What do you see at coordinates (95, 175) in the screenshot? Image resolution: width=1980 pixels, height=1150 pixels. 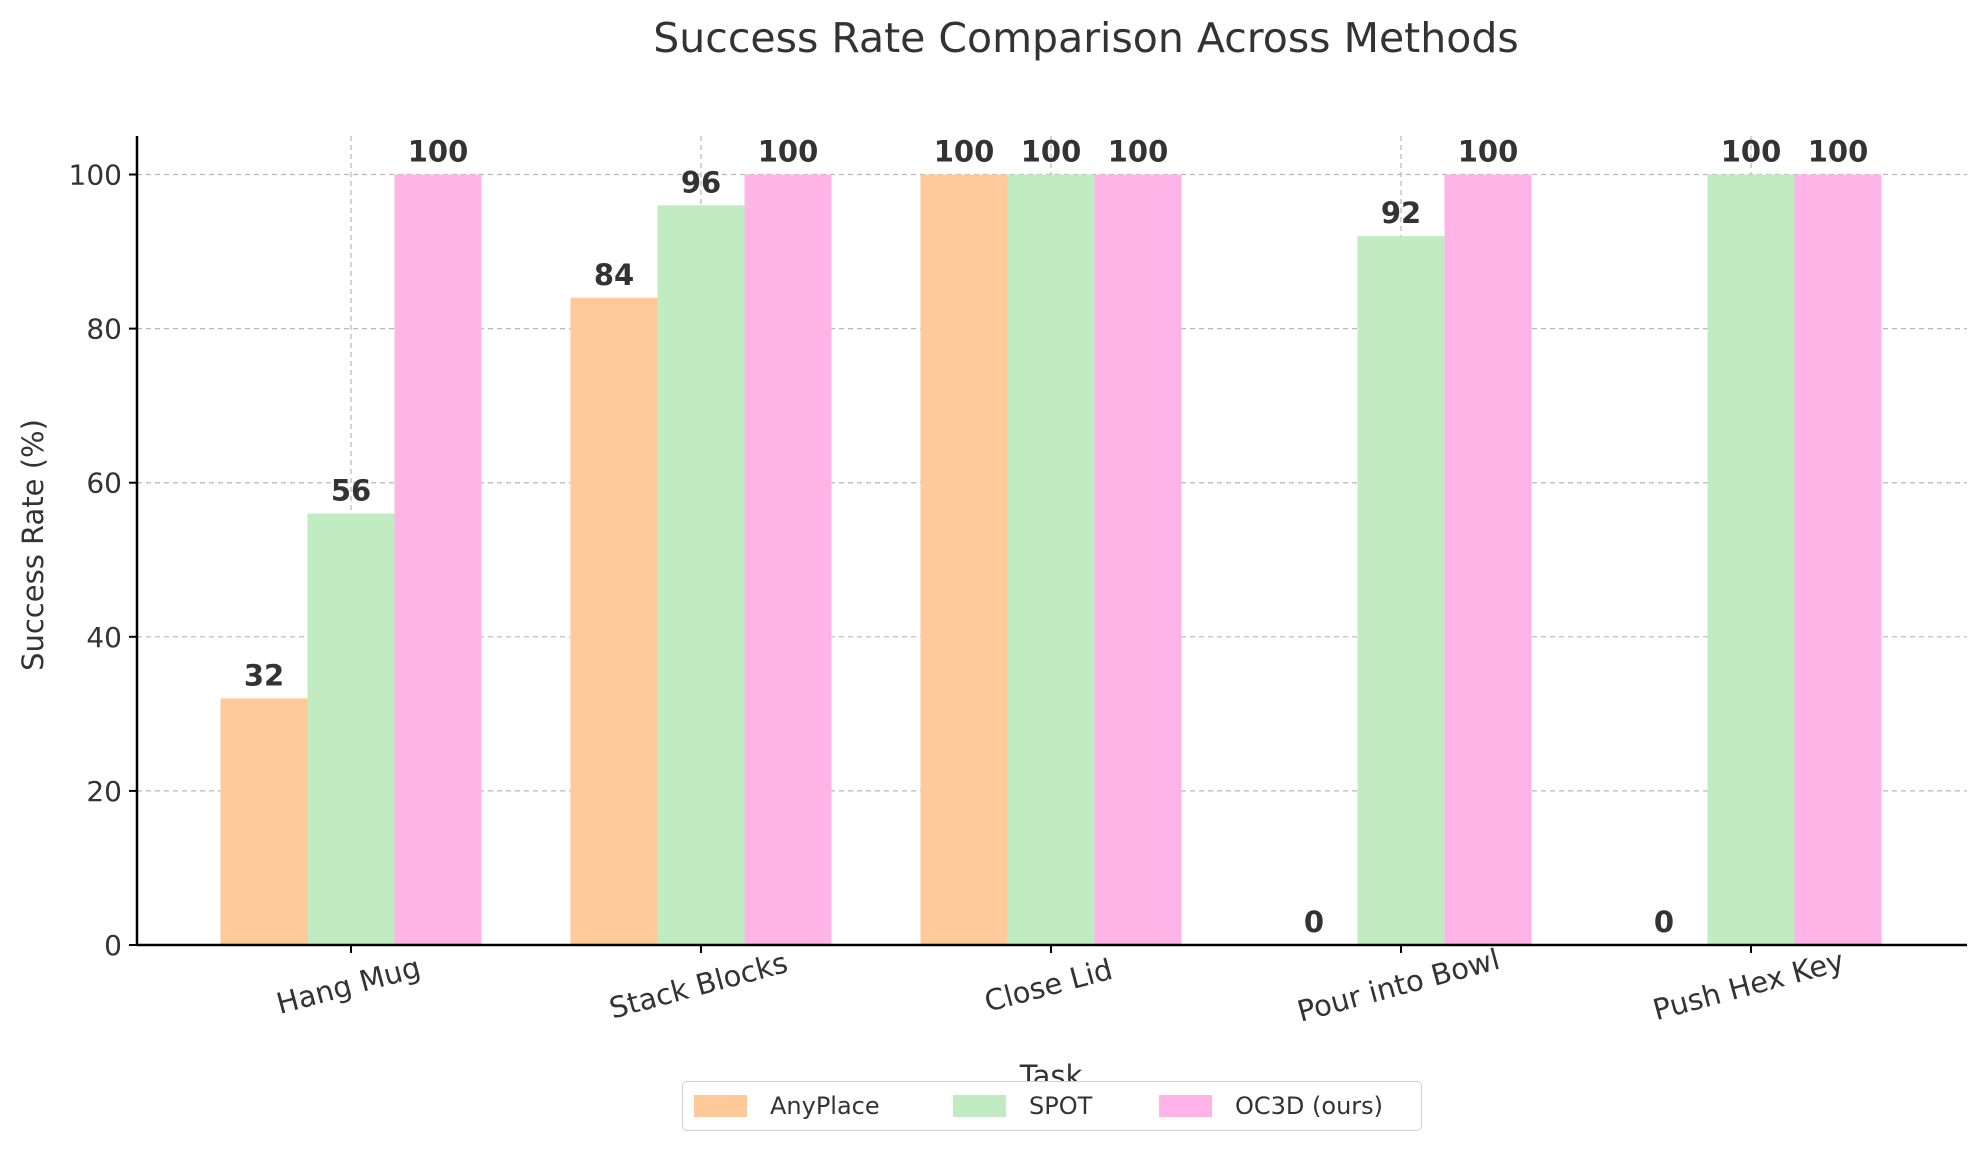 I see `y-tick-label-100: 100` at bounding box center [95, 175].